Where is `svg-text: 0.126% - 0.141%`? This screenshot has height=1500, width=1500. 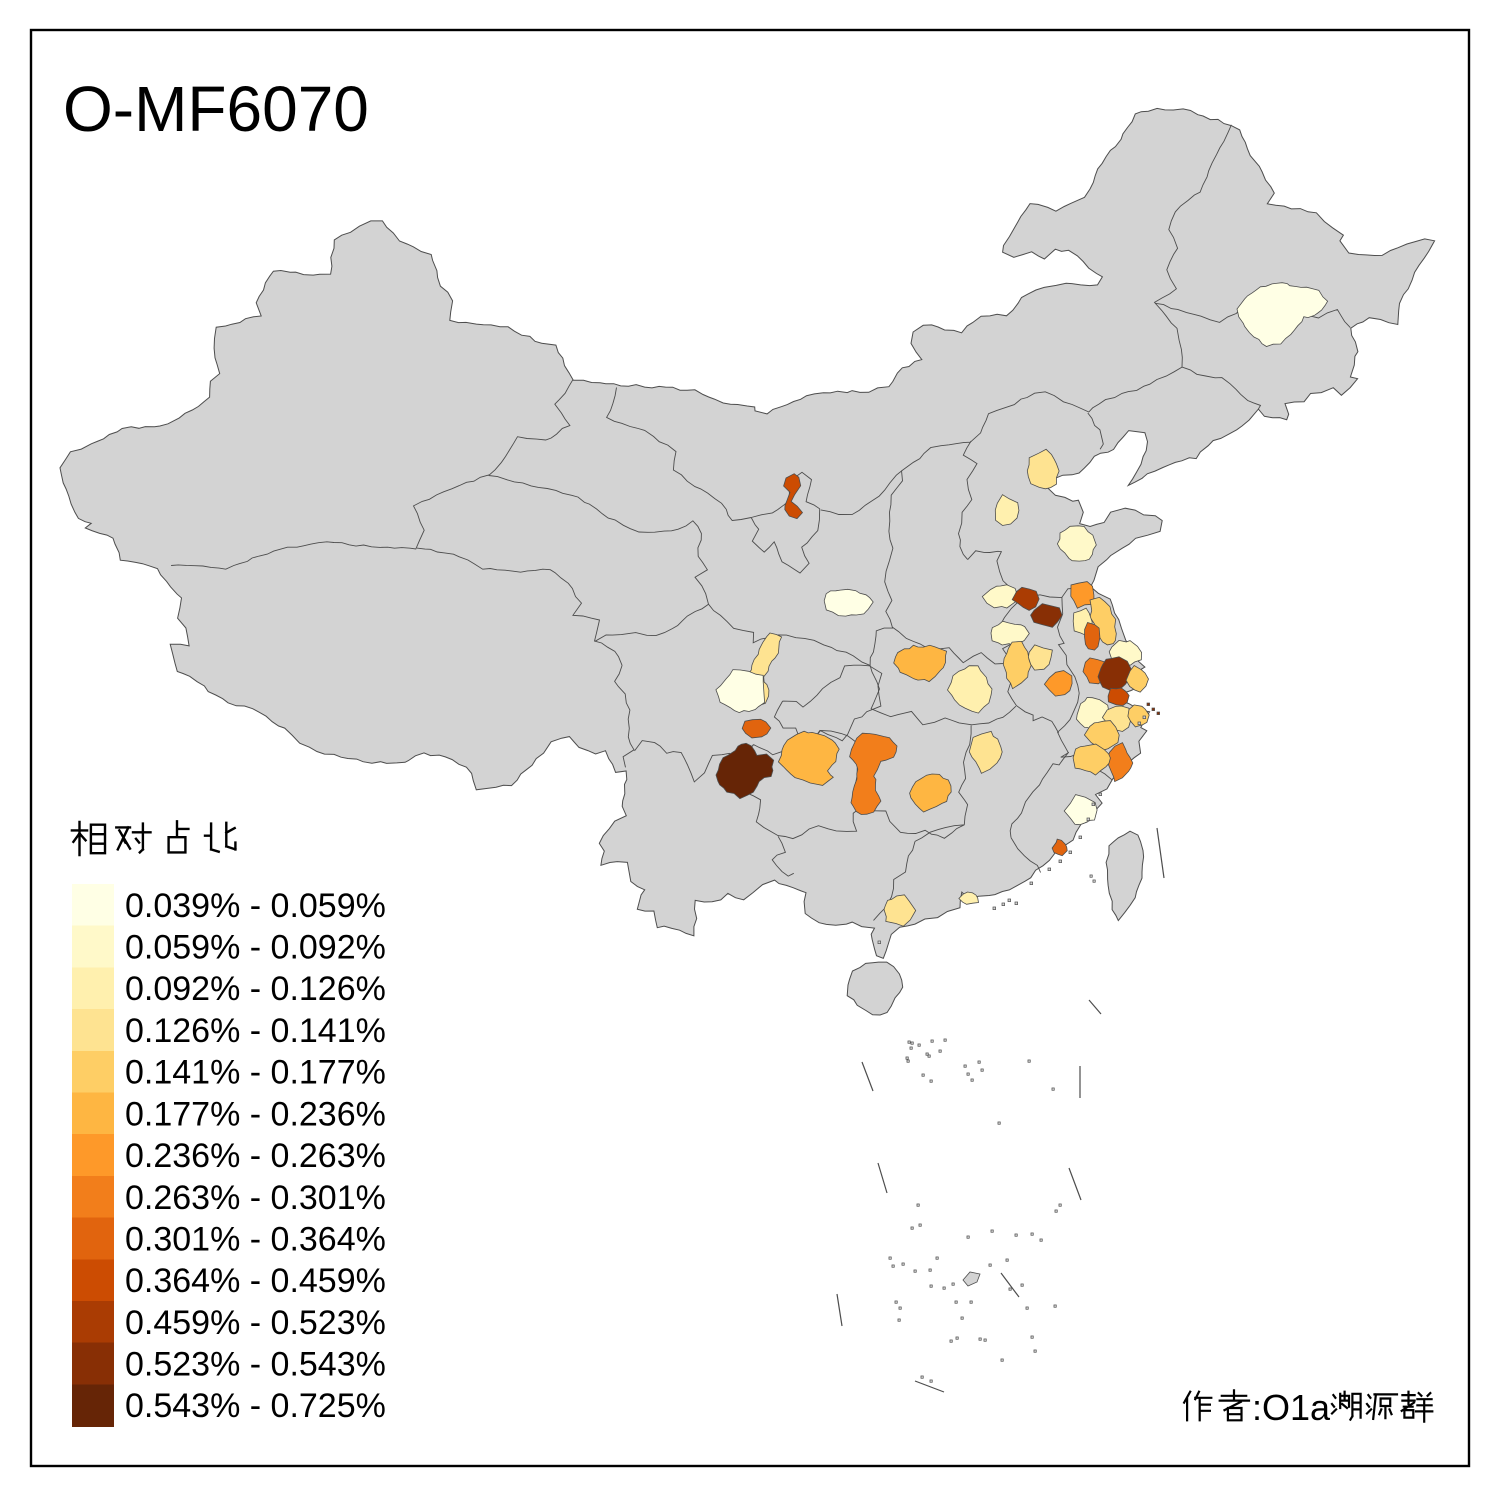
svg-text: 0.126% - 0.141% is located at coordinates (255, 1031).